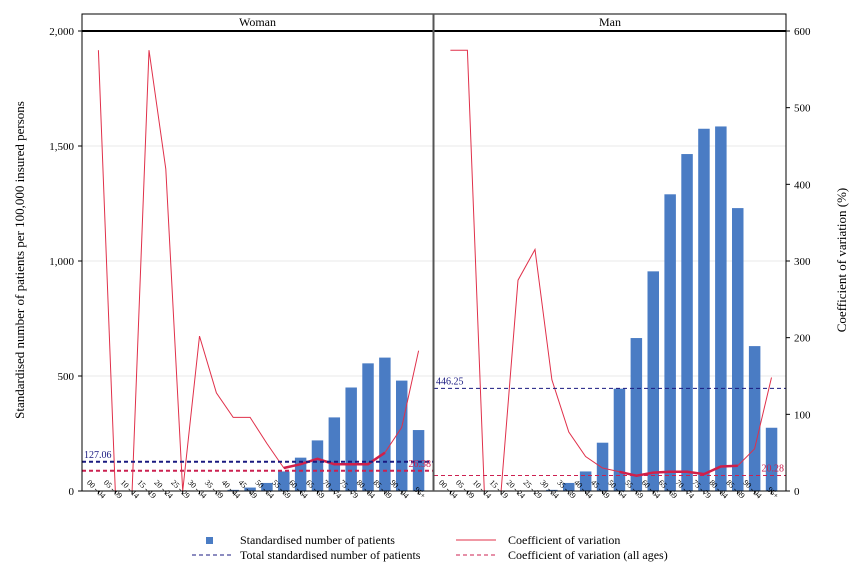 This screenshot has width=864, height=576. I want to click on legend-cv-ref-label: Coefficient of variation (all ages), so click(588, 555).